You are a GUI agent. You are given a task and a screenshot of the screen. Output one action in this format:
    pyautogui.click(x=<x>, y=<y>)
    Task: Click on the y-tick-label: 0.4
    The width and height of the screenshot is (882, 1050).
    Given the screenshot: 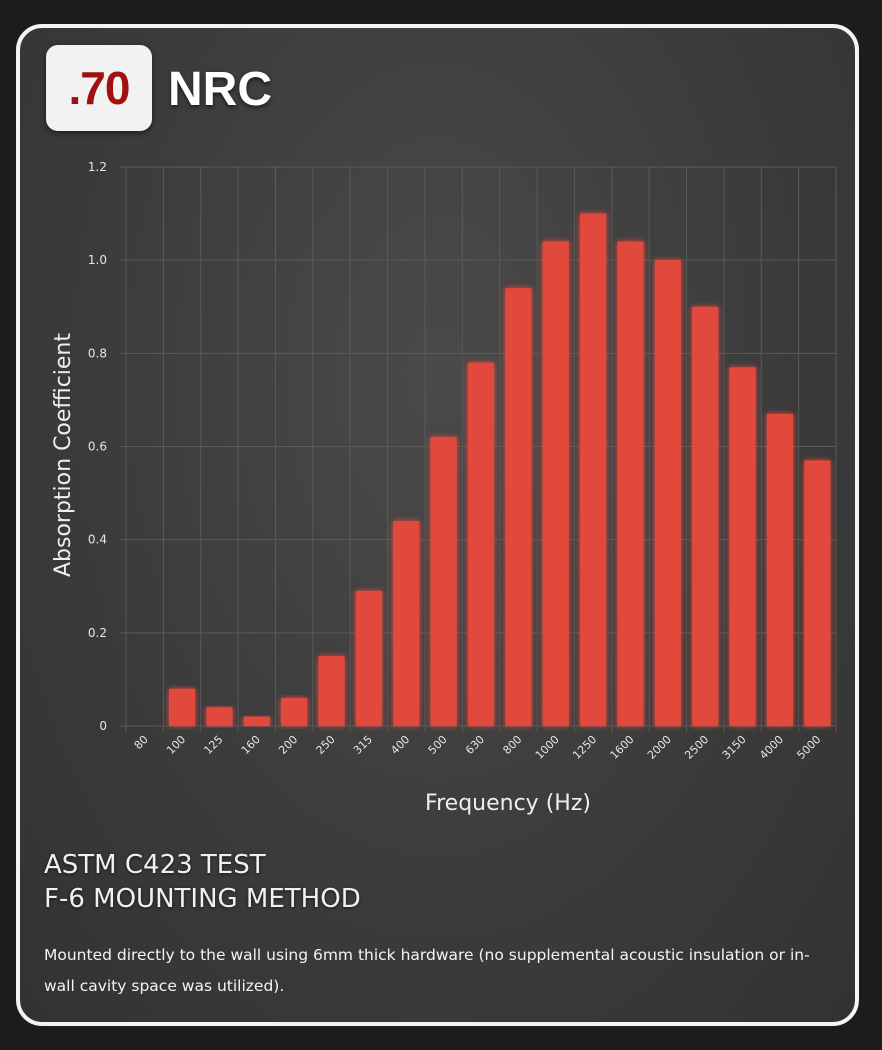 What is the action you would take?
    pyautogui.click(x=97, y=540)
    